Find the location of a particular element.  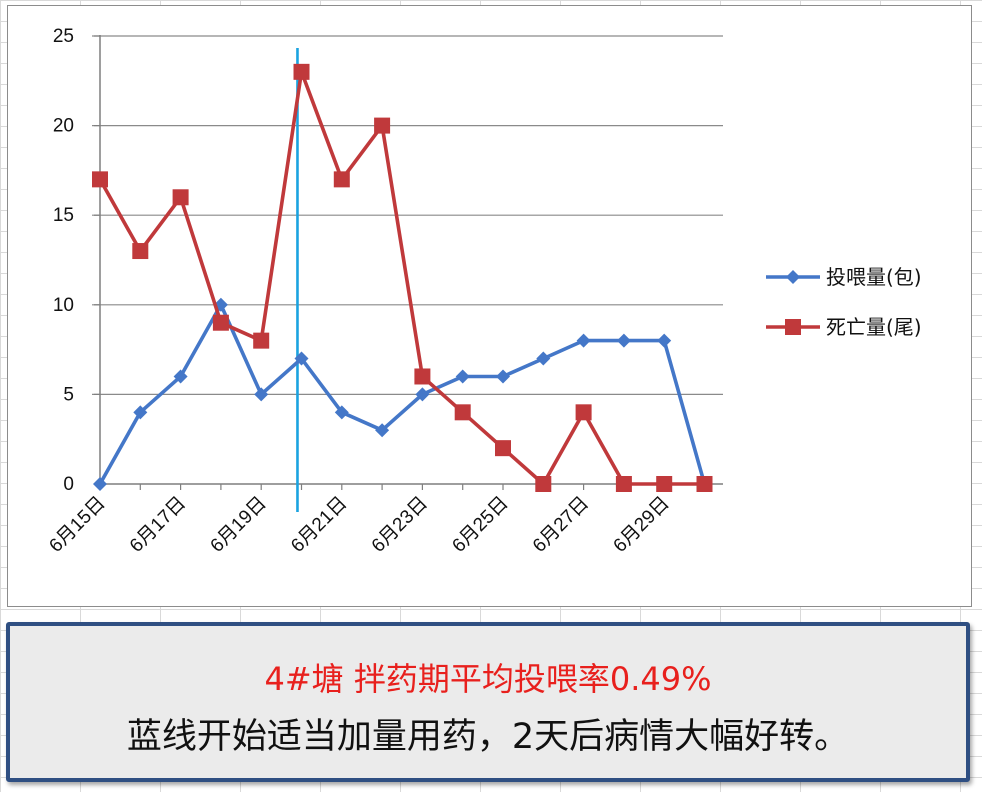

x-tick-label: 6月23日 is located at coordinates (400, 525).